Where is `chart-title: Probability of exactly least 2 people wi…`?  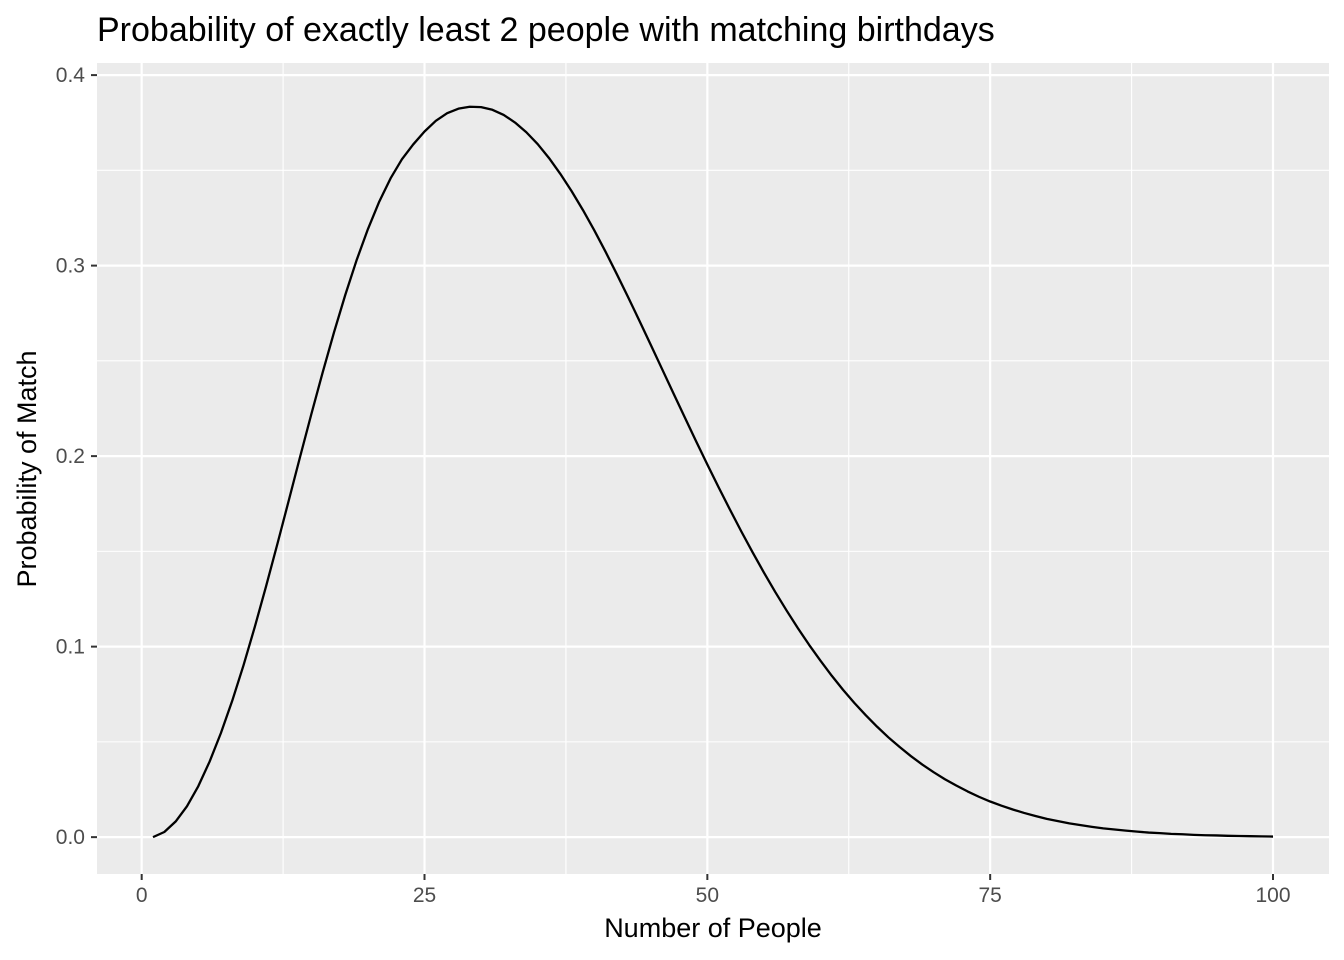
chart-title: Probability of exactly least 2 people wi… is located at coordinates (546, 30).